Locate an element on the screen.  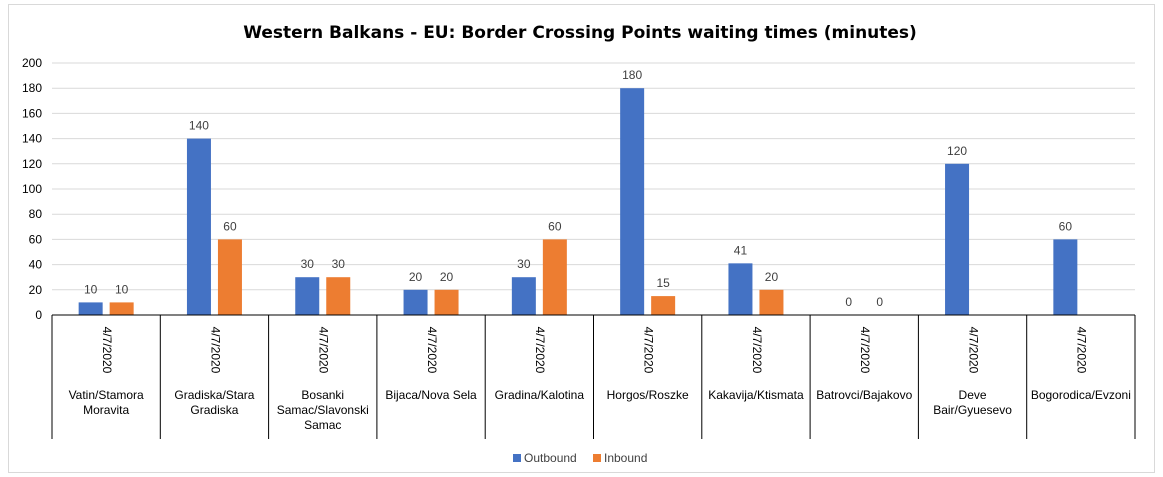
legend: Outbound Inbound is located at coordinates (580, 458).